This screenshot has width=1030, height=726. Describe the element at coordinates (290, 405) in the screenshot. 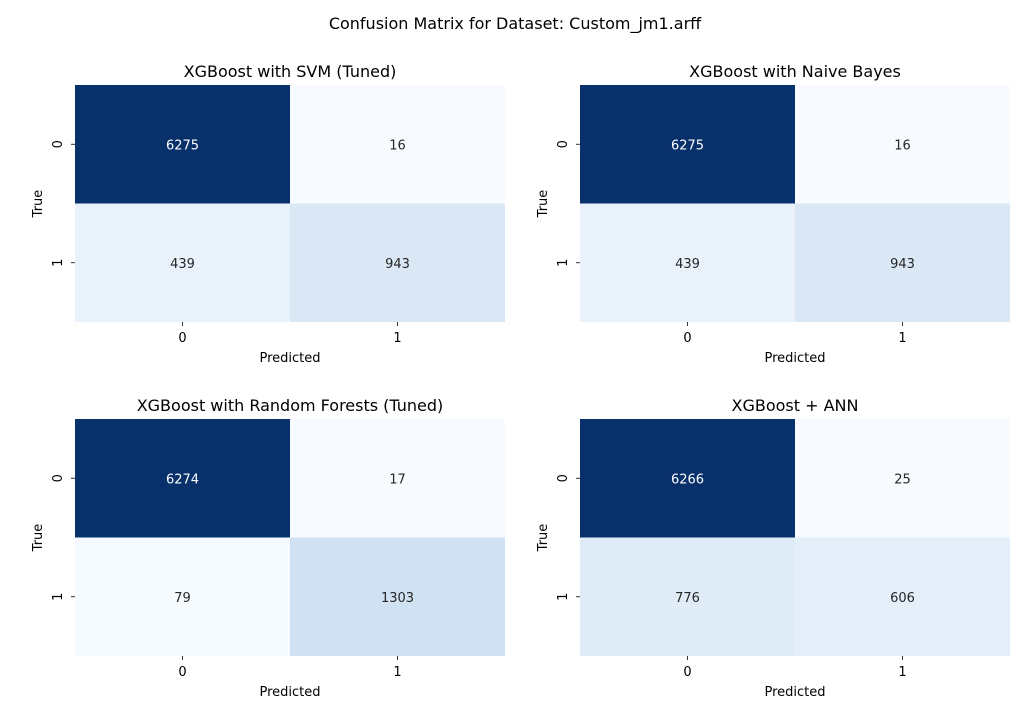

I see `panel-title: XGBoost with Random Forests (Tuned)` at that location.